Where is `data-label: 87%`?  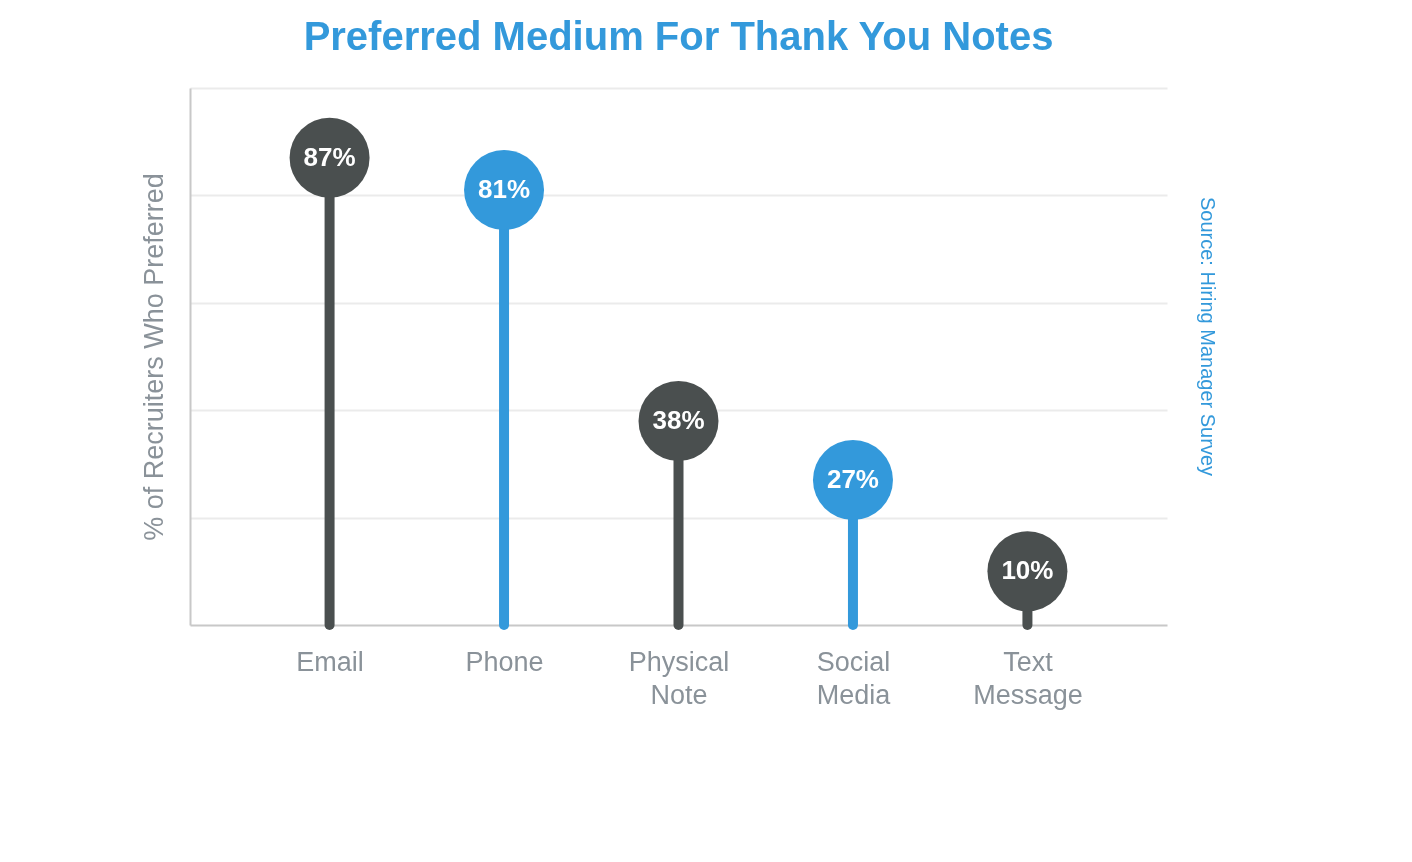
data-label: 87% is located at coordinates (329, 156).